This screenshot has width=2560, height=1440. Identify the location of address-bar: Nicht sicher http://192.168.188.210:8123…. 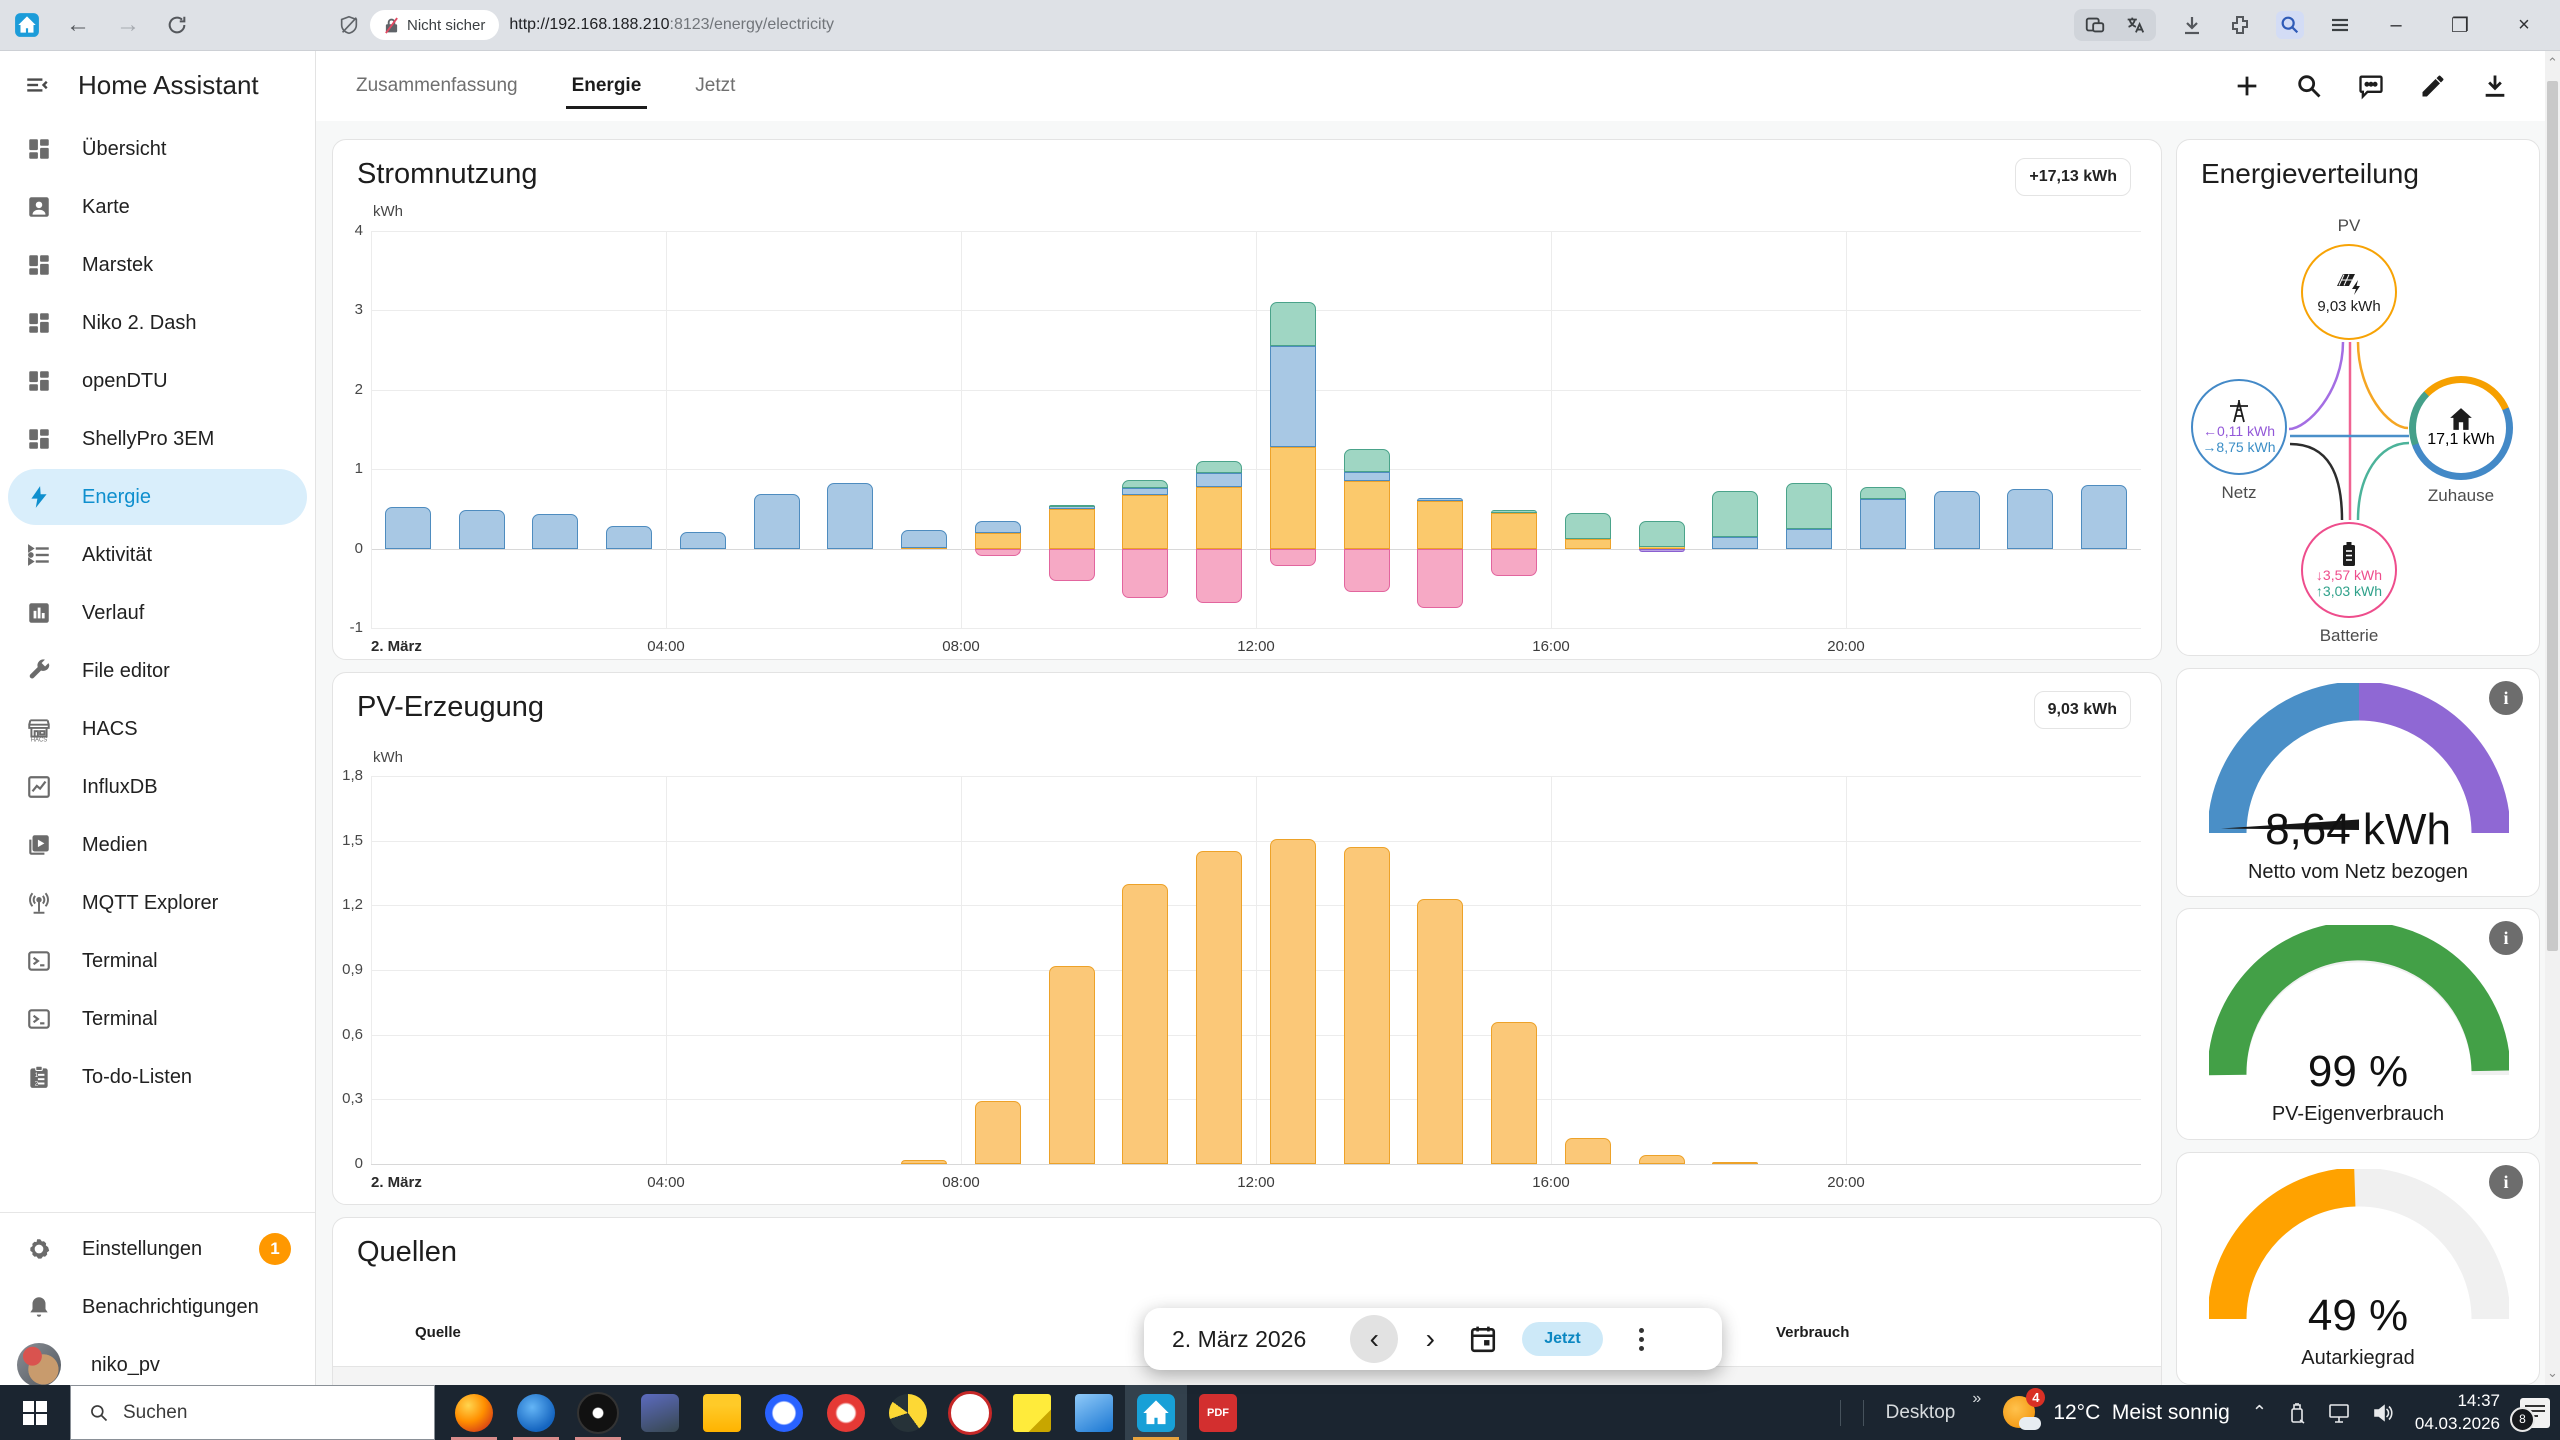
(1206, 25).